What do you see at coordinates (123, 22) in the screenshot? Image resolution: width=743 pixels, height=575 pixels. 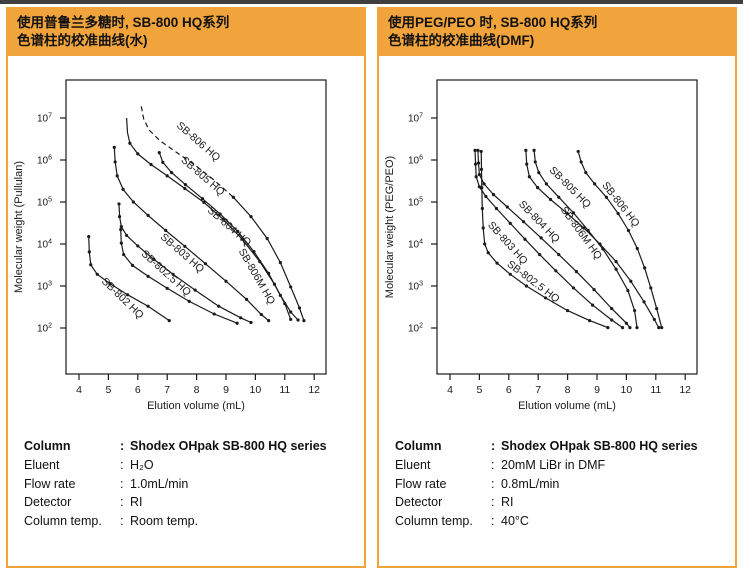 I see `panel-title-line1: 使用普鲁兰多糖时, SB-800 HQ系列` at bounding box center [123, 22].